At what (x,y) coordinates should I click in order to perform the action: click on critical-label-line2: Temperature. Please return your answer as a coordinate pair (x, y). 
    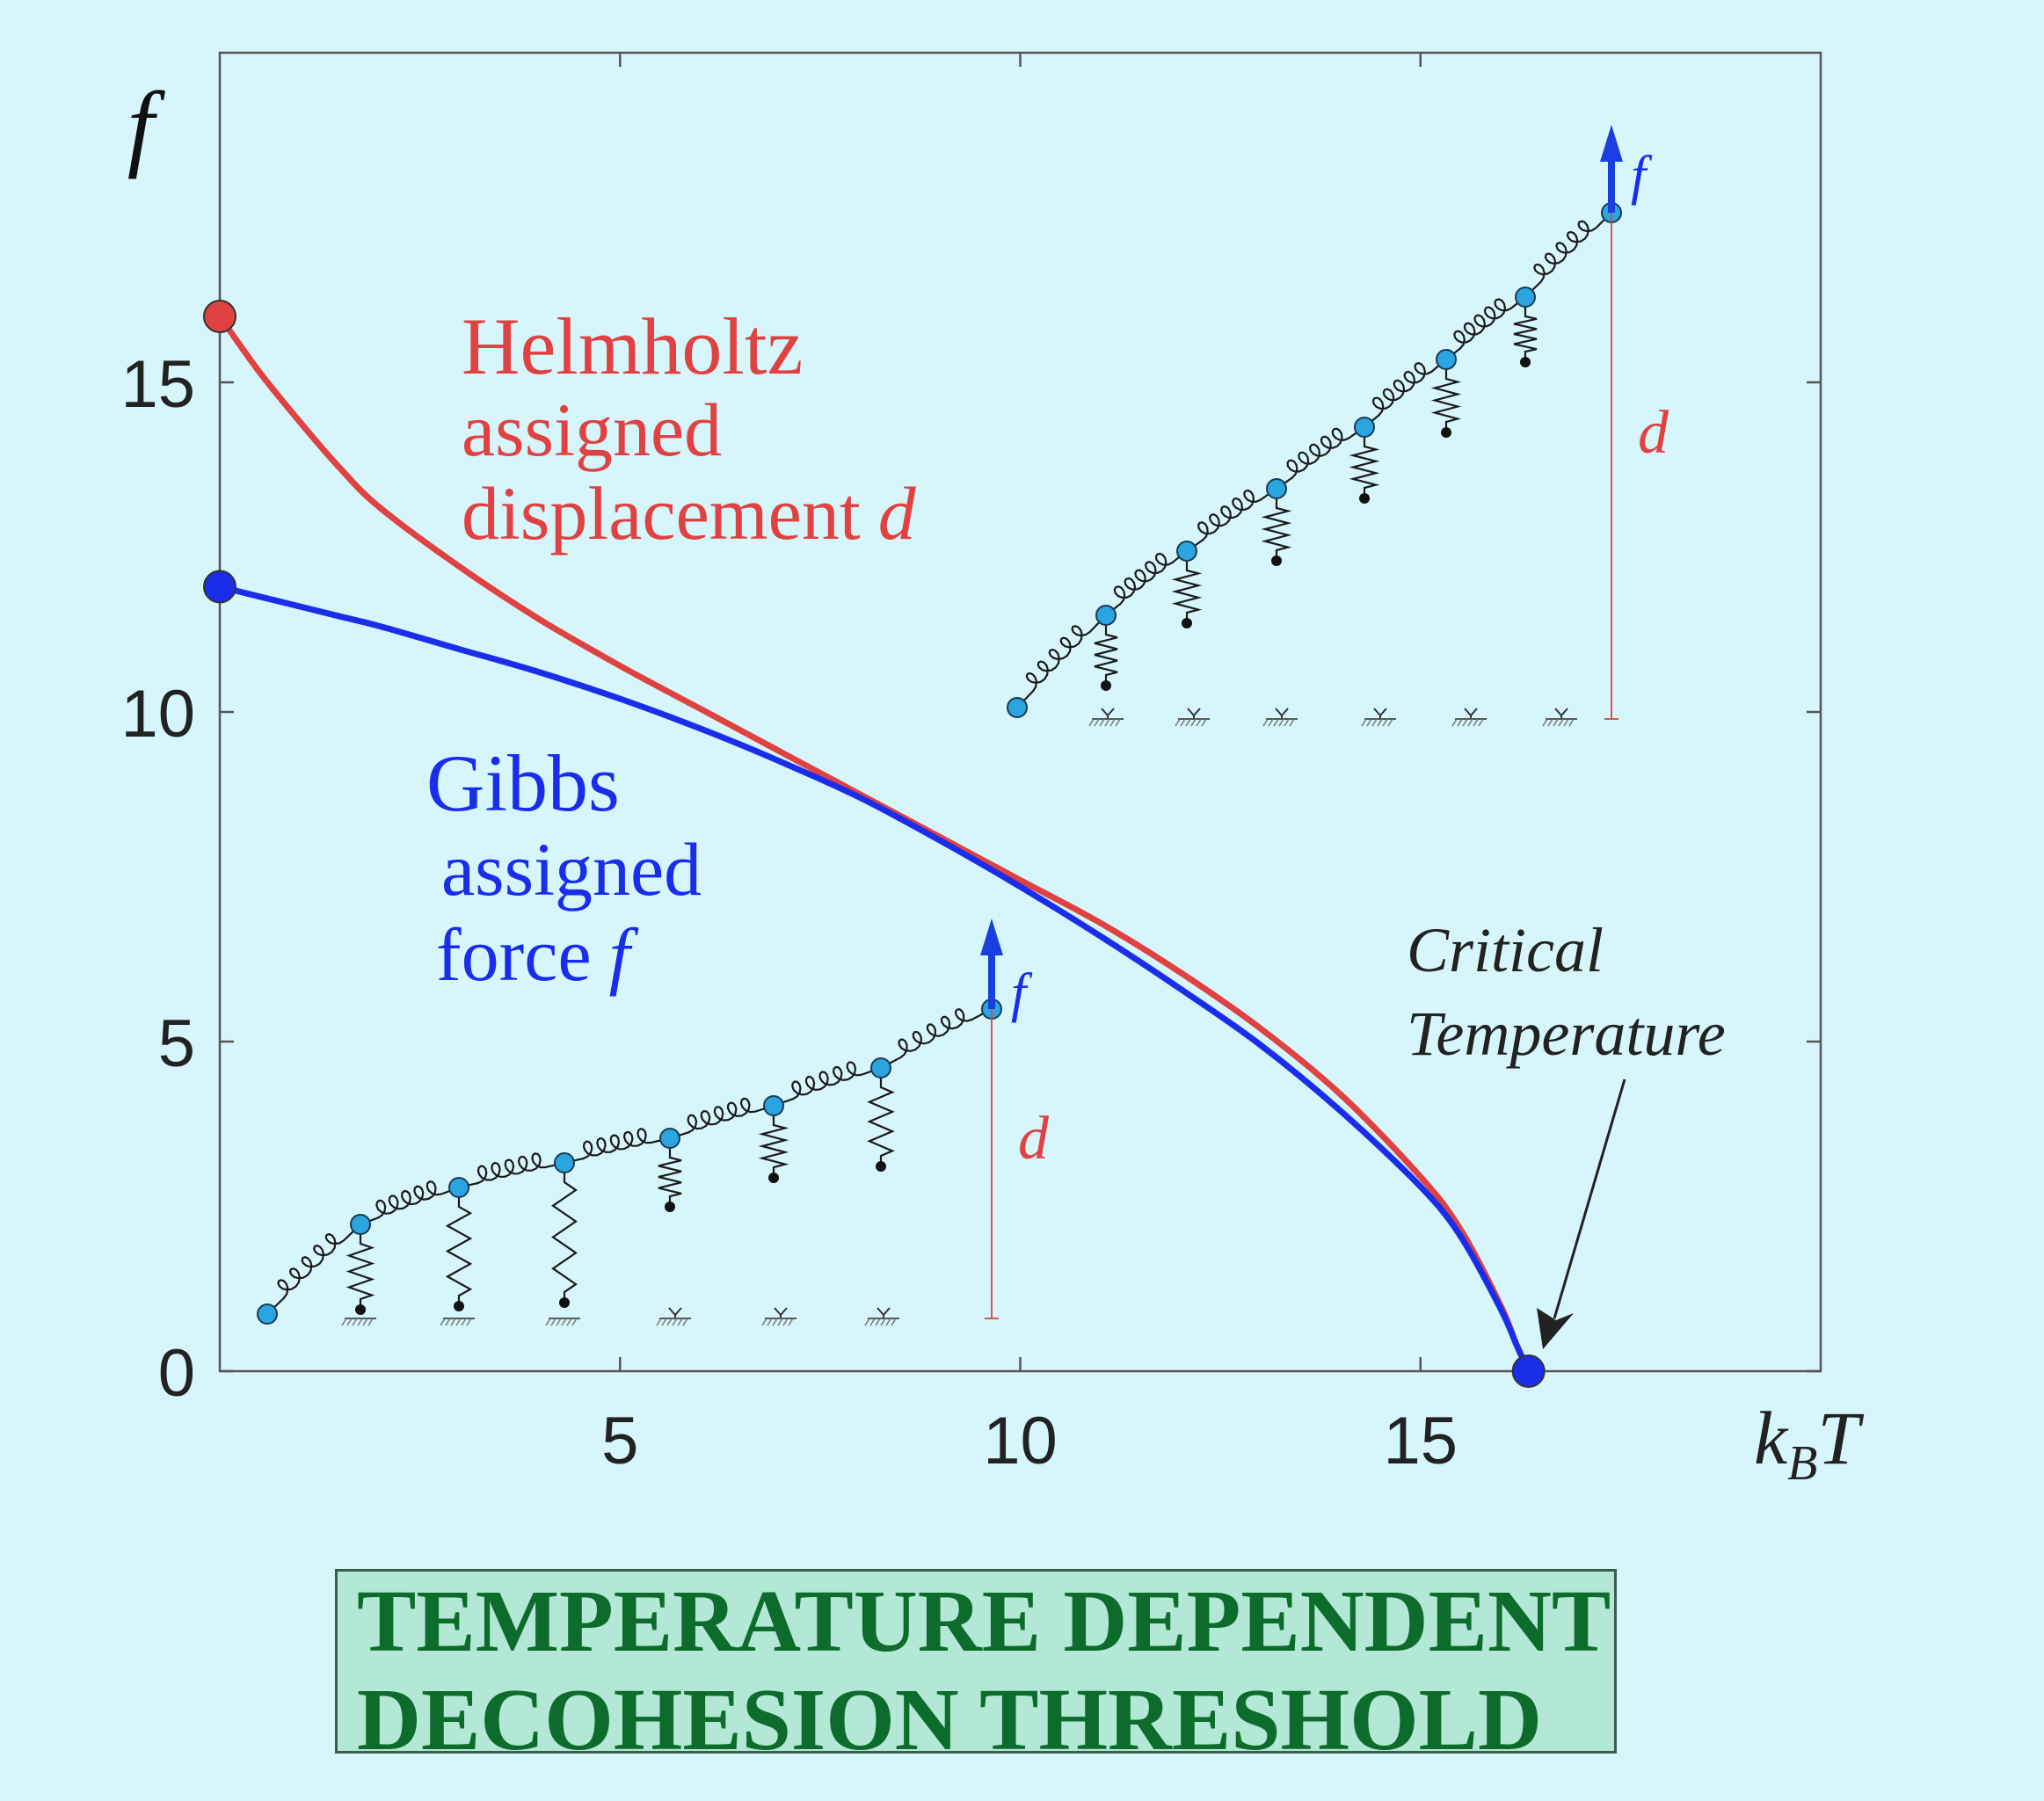
    Looking at the image, I should click on (1566, 1034).